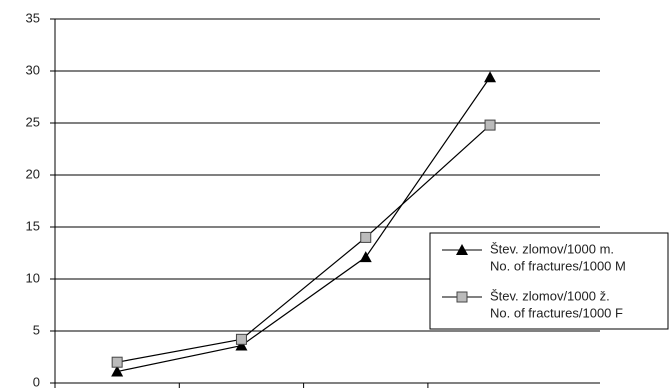  What do you see at coordinates (36, 329) in the screenshot?
I see `y-tick-label: 5` at bounding box center [36, 329].